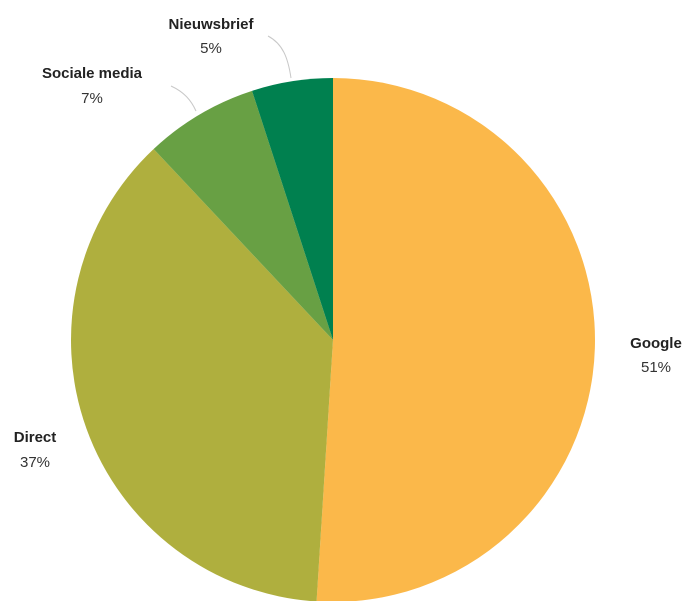  What do you see at coordinates (211, 48) in the screenshot?
I see `slice-value-nieuwsbrief: 5%` at bounding box center [211, 48].